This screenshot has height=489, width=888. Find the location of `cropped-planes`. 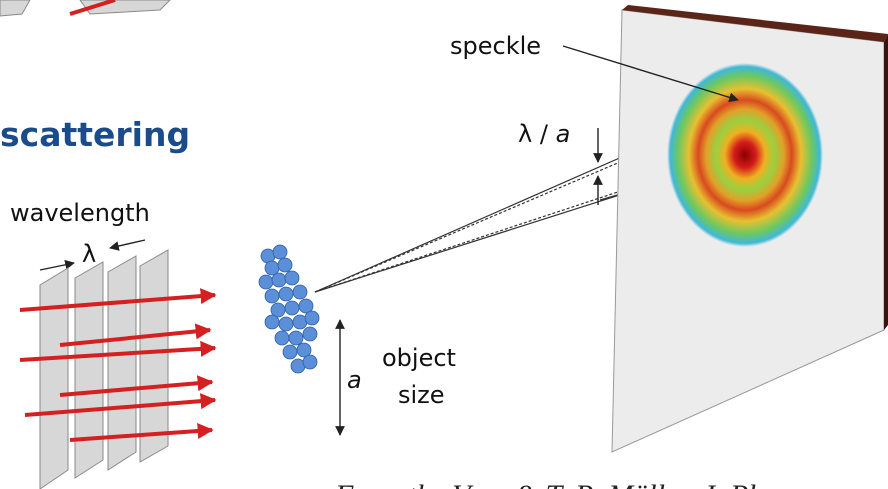

cropped-planes is located at coordinates (85, 8).